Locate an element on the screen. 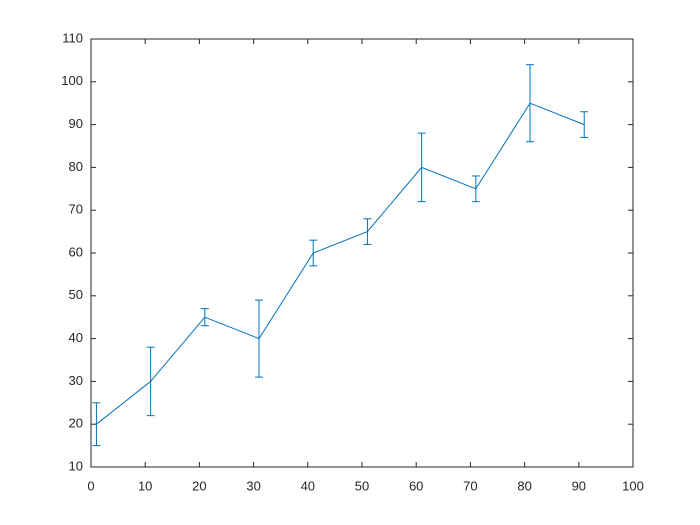  y-tick-label: 70 is located at coordinates (76, 209).